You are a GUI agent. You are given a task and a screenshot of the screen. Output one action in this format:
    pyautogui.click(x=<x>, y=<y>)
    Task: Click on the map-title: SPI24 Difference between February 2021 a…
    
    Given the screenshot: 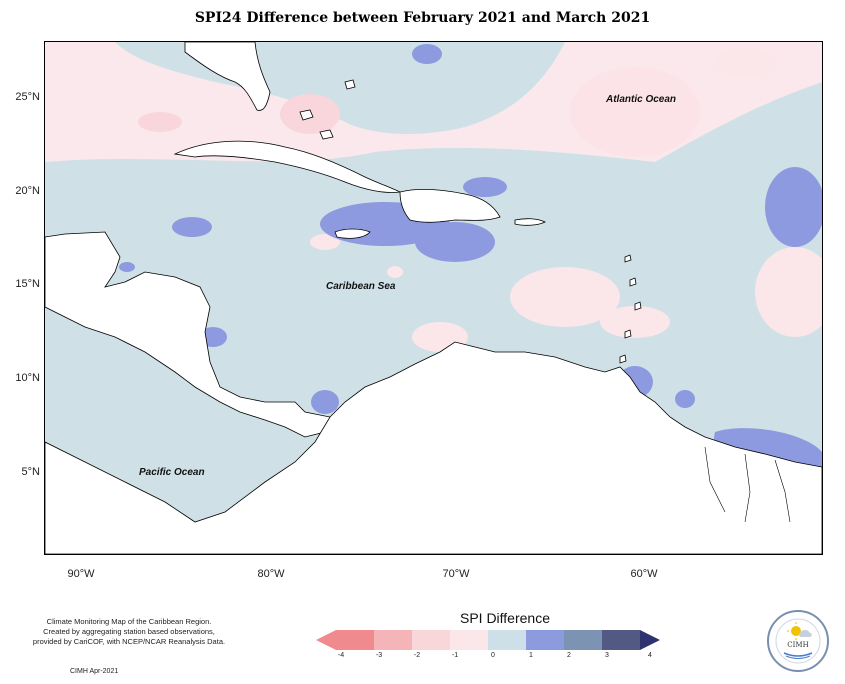 What is the action you would take?
    pyautogui.click(x=422, y=18)
    